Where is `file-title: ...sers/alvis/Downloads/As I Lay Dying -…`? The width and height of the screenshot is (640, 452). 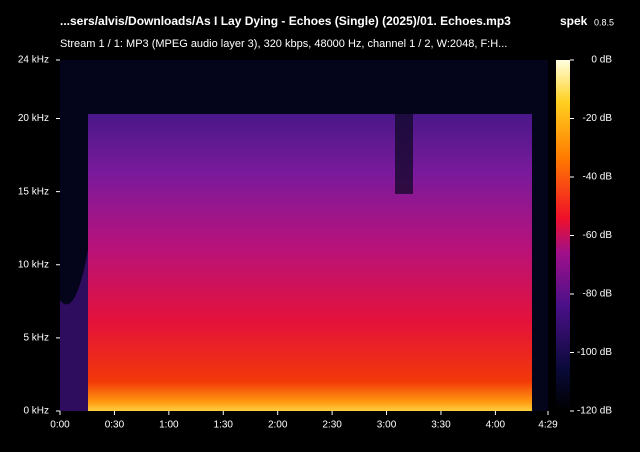
file-title: ...sers/alvis/Downloads/As I Lay Dying -… is located at coordinates (285, 21).